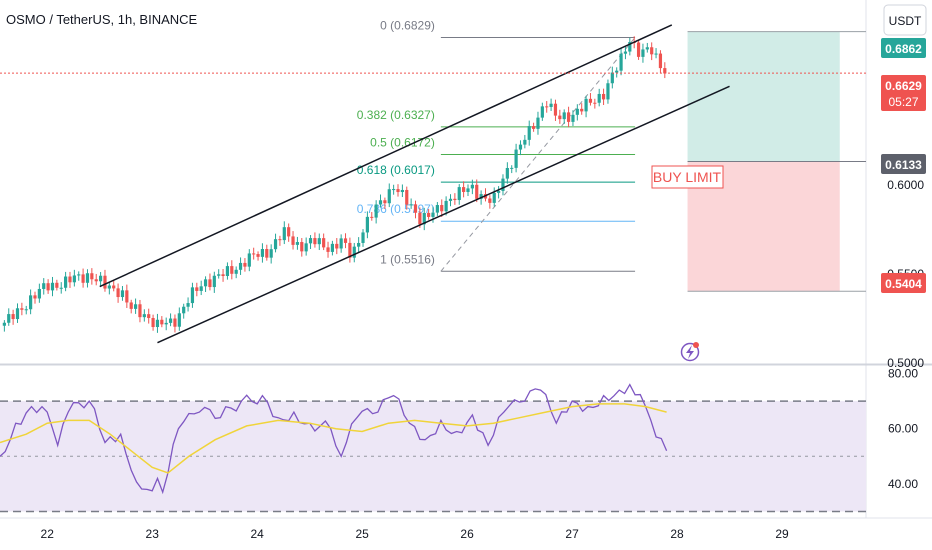  Describe the element at coordinates (407, 259) in the screenshot. I see `fib-label-1: 1 (0.5516)` at that location.